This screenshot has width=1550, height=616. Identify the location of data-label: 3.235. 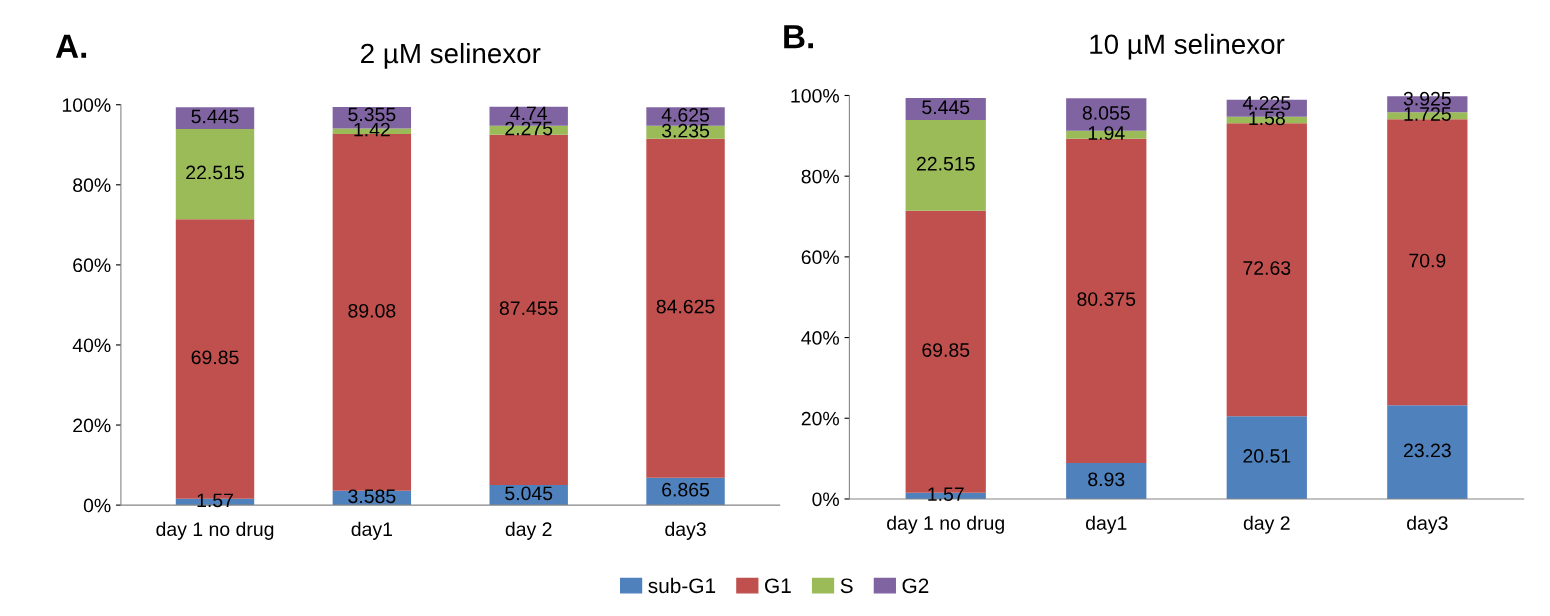
(685, 130).